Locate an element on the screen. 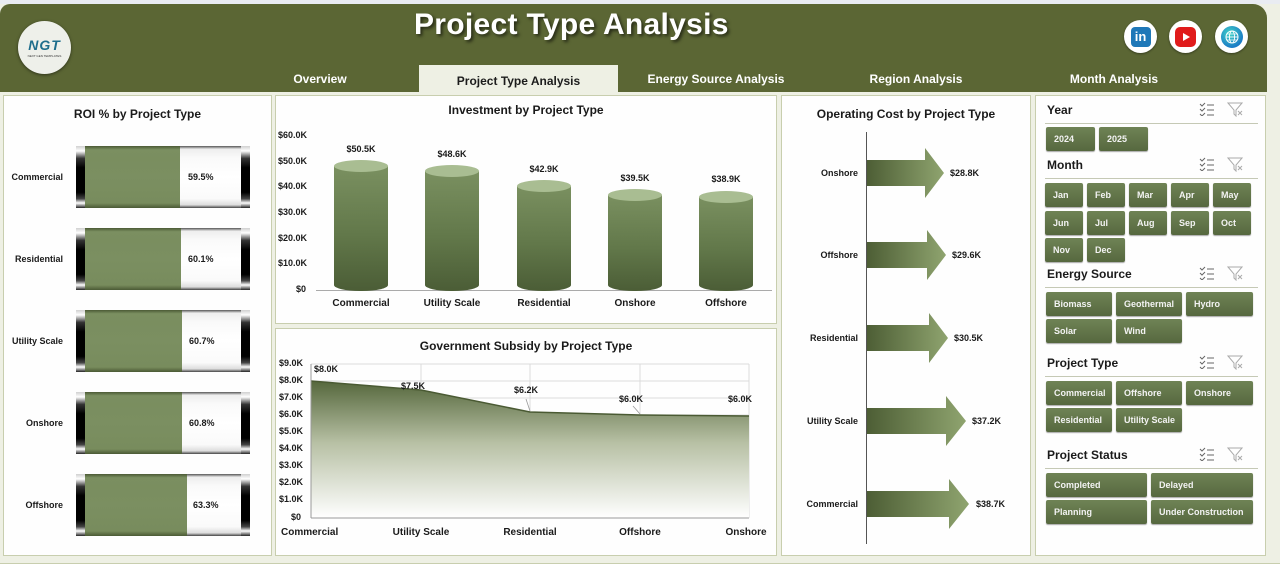 The height and width of the screenshot is (576, 1280). roi-value-label: 59.5% is located at coordinates (201, 177).